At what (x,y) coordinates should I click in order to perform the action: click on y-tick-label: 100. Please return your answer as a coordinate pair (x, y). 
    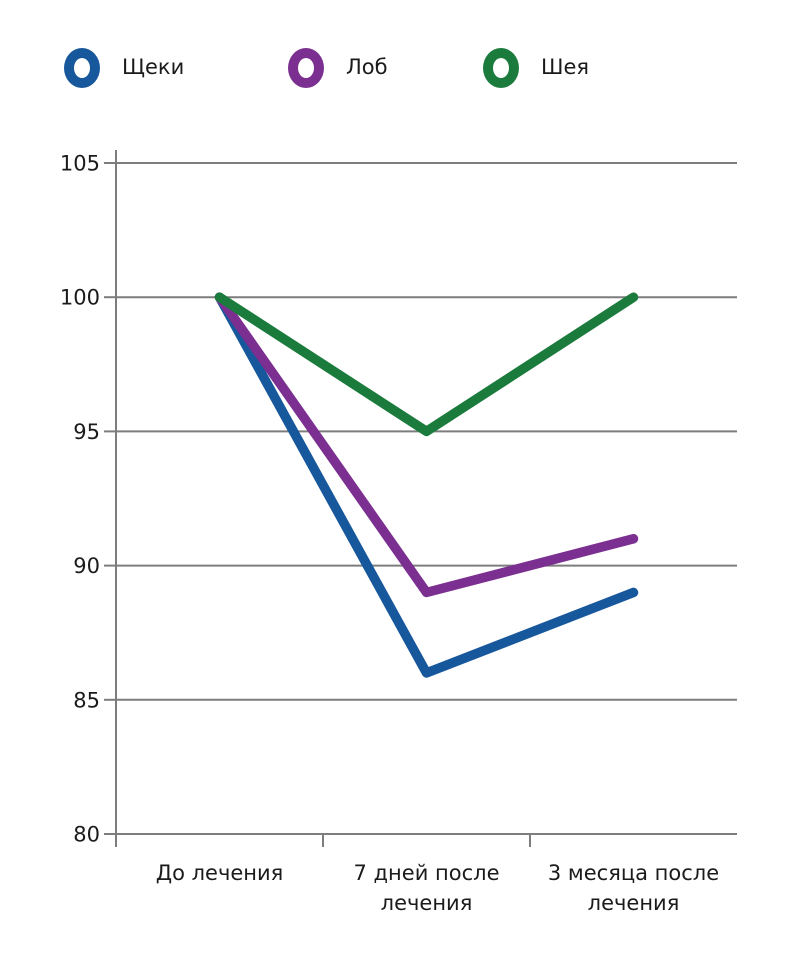
    Looking at the image, I should click on (80, 298).